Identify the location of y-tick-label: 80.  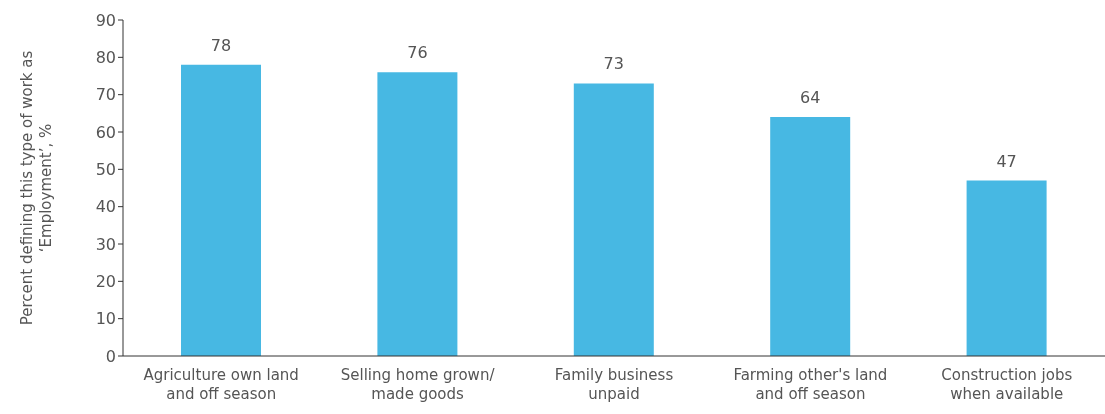
(105, 58).